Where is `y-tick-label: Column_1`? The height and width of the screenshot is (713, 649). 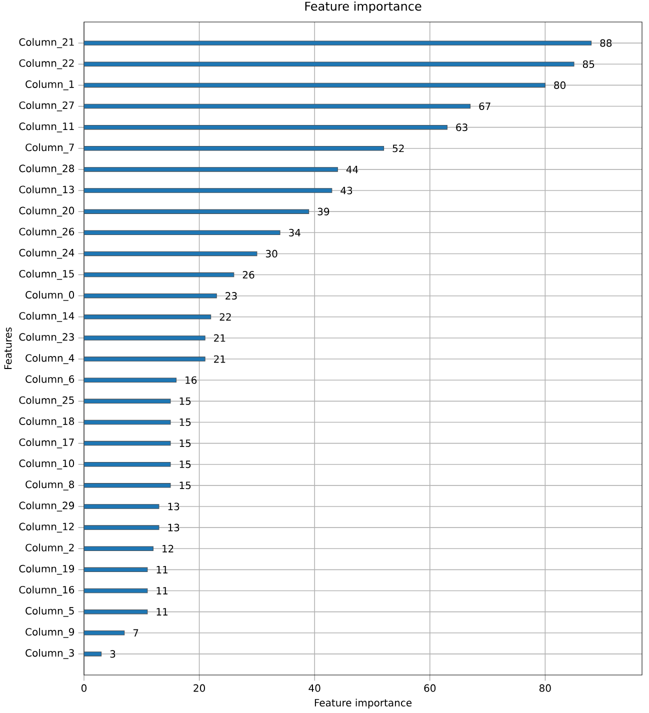
y-tick-label: Column_1 is located at coordinates (50, 85).